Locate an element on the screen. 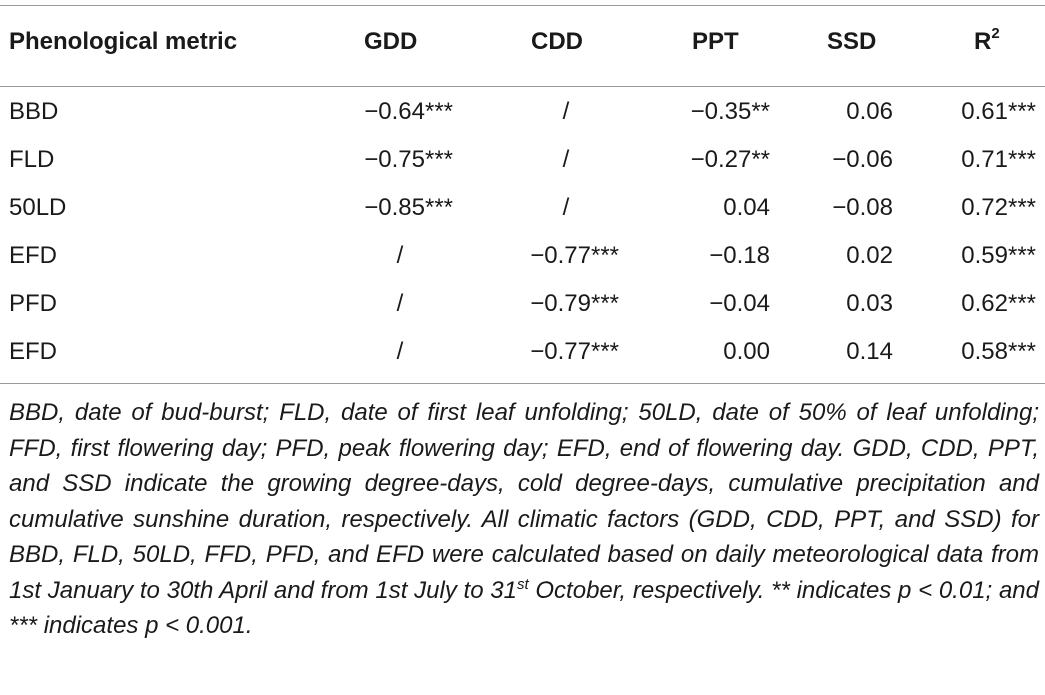 The height and width of the screenshot is (695, 1045). cell-ssd: 0.02 is located at coordinates (869, 255).